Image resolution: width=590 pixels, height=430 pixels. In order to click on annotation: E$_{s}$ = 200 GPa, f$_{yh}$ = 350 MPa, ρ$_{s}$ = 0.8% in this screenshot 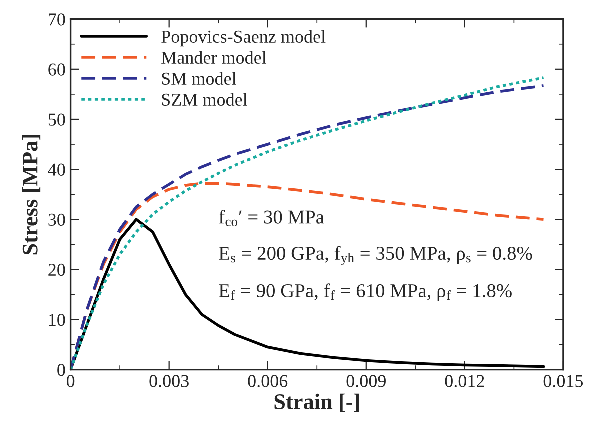, I will do `click(375, 256)`.